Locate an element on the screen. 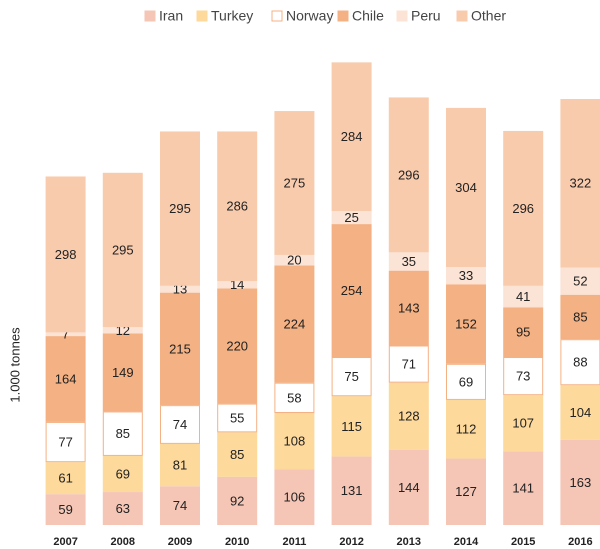  data-label: 224 is located at coordinates (295, 323).